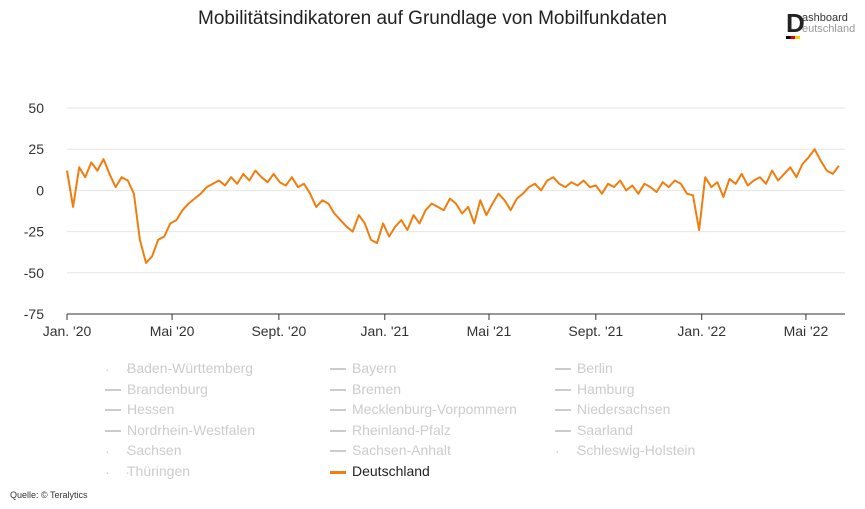  I want to click on legend-item: Niedersachsen, so click(612, 409).